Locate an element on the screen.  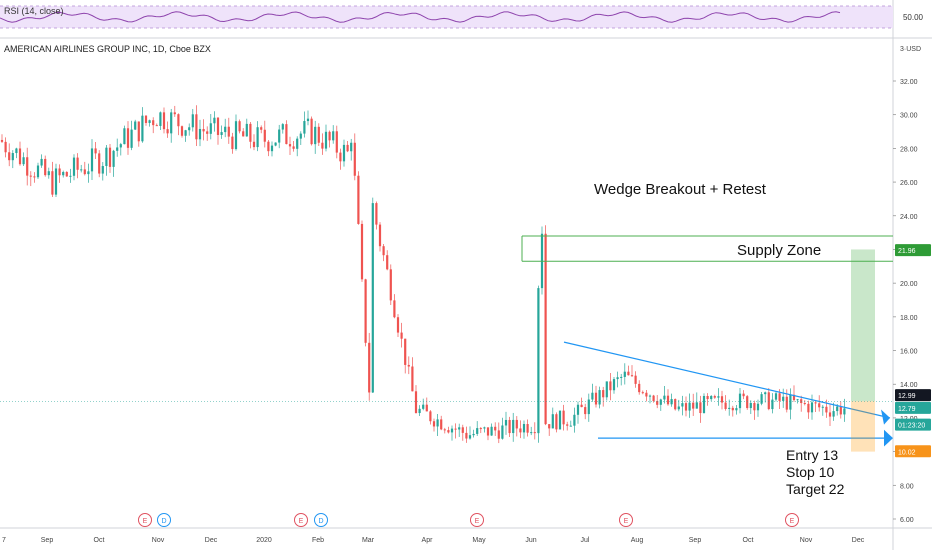
x-tick-label: Dec is located at coordinates (858, 540).